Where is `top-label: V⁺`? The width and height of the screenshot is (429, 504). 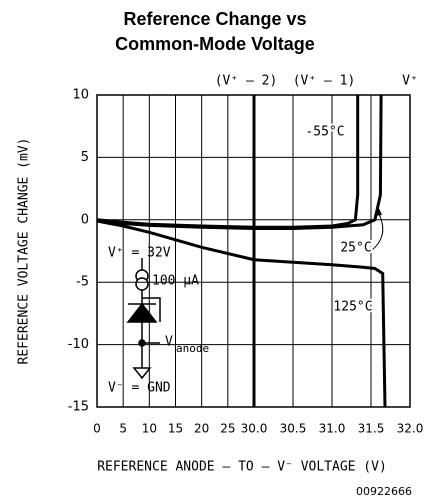
top-label: V⁺ is located at coordinates (410, 81).